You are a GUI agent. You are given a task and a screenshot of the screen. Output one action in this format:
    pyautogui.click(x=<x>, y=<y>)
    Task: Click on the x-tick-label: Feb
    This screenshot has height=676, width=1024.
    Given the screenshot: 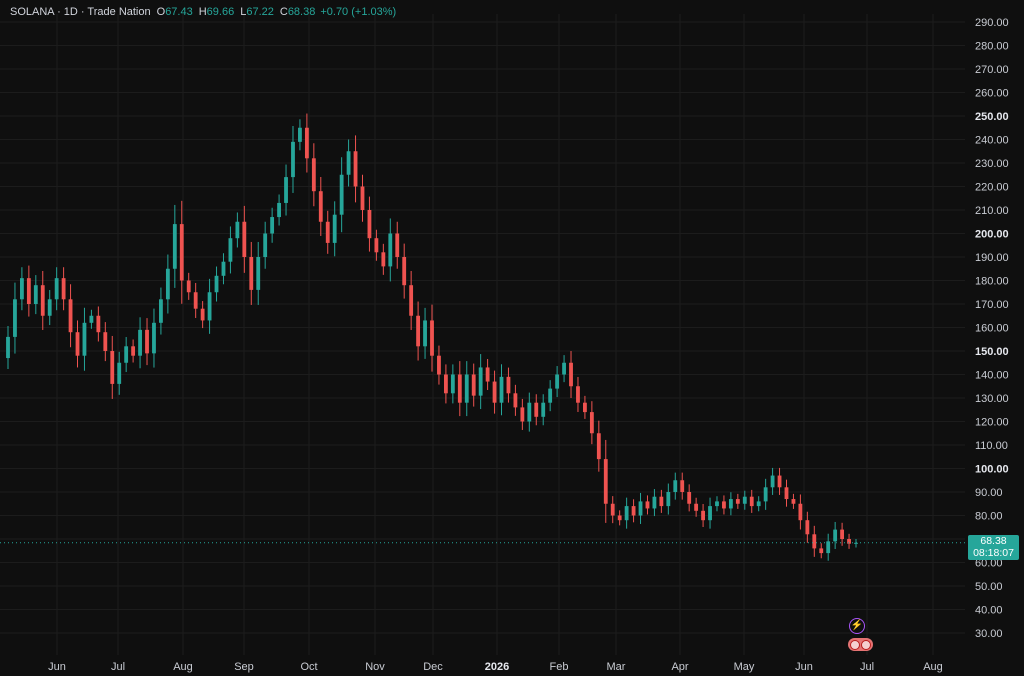 What is the action you would take?
    pyautogui.click(x=559, y=667)
    